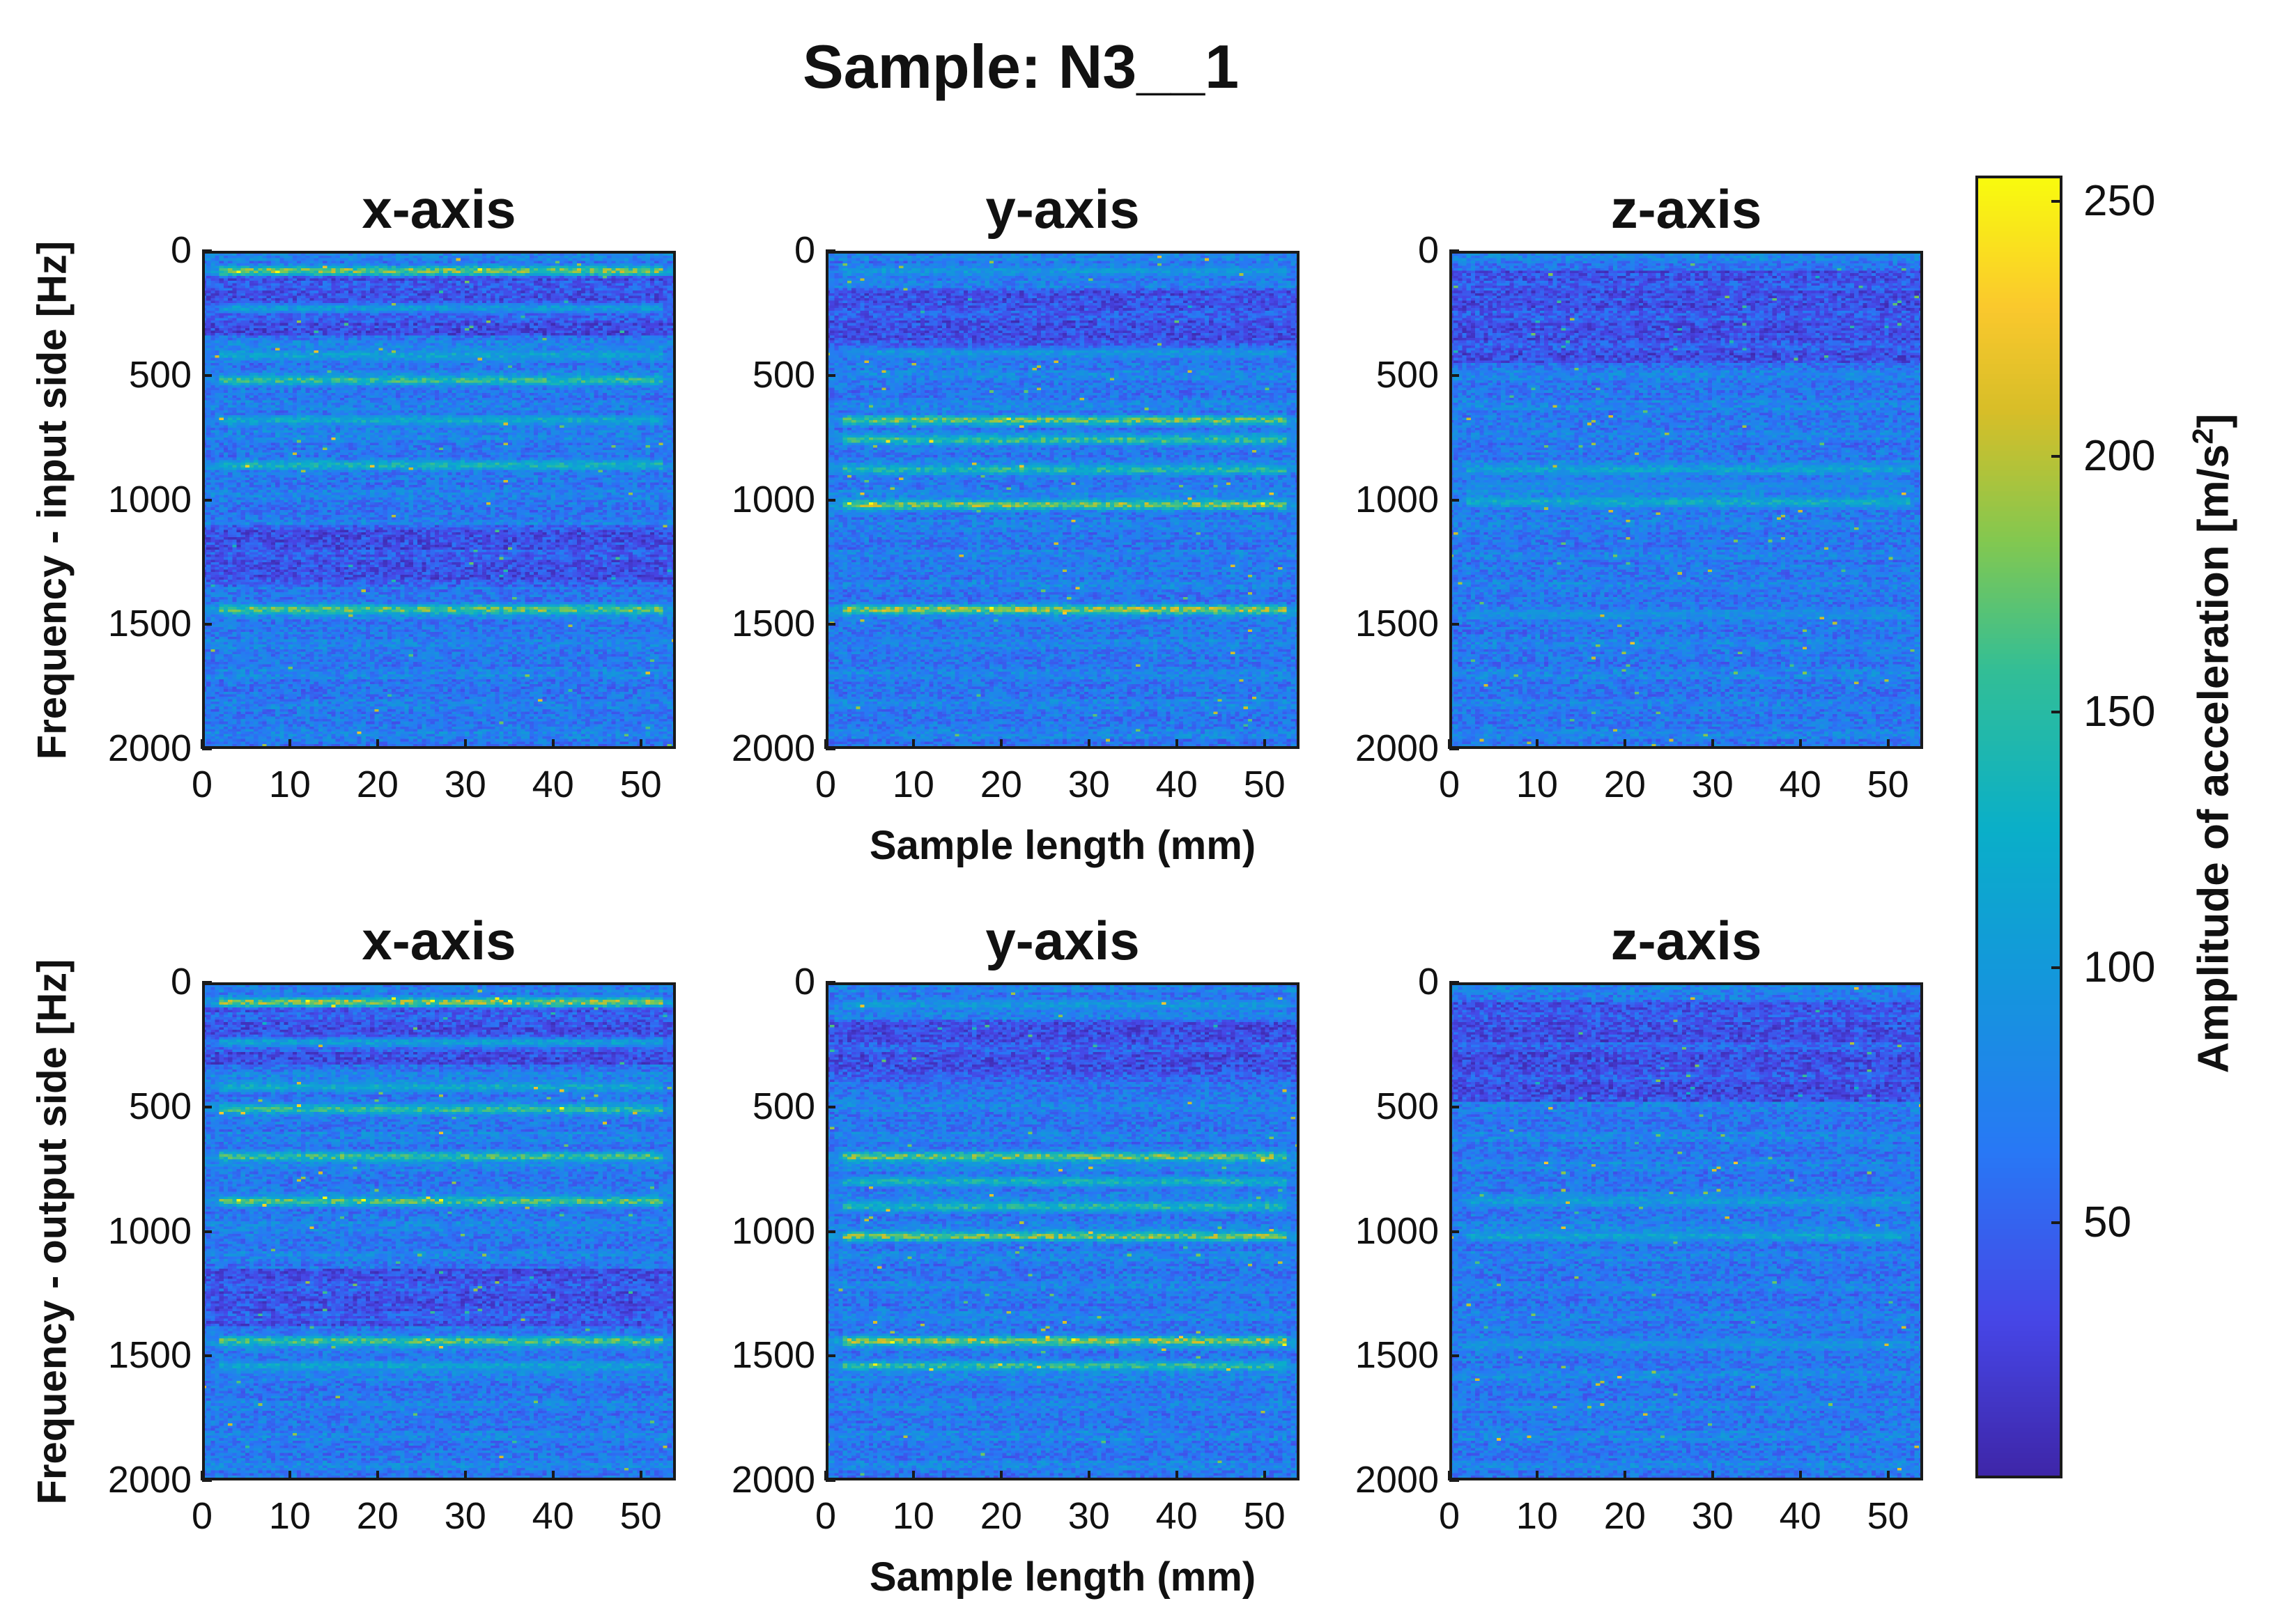 The height and width of the screenshot is (1624, 2275). Describe the element at coordinates (439, 940) in the screenshot. I see `panel-title: x-axis` at that location.